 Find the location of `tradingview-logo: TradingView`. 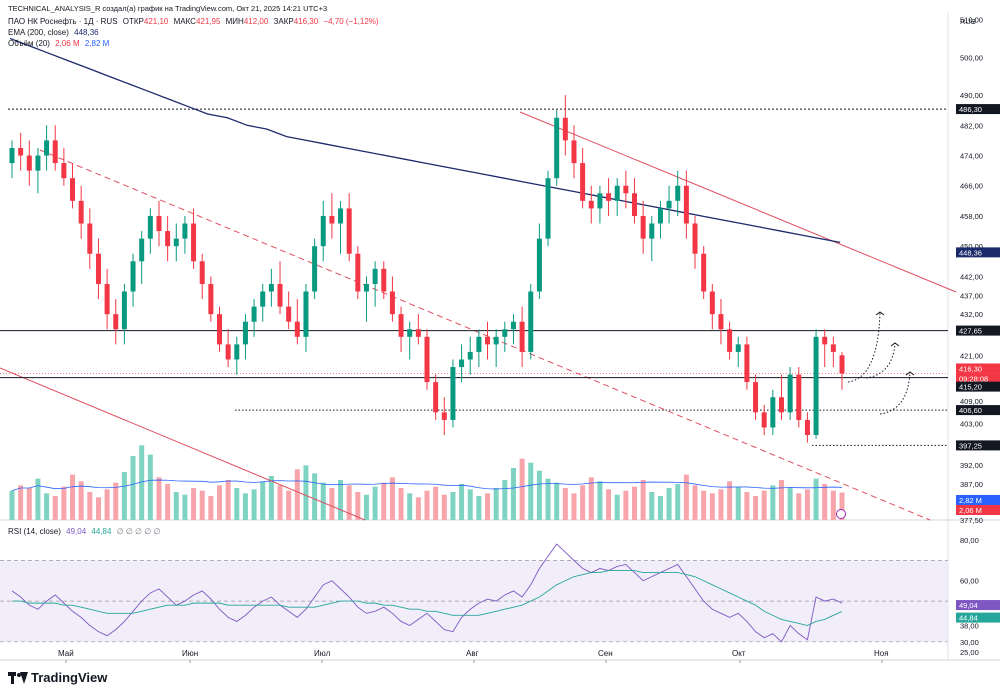

tradingview-logo: TradingView is located at coordinates (57, 677).